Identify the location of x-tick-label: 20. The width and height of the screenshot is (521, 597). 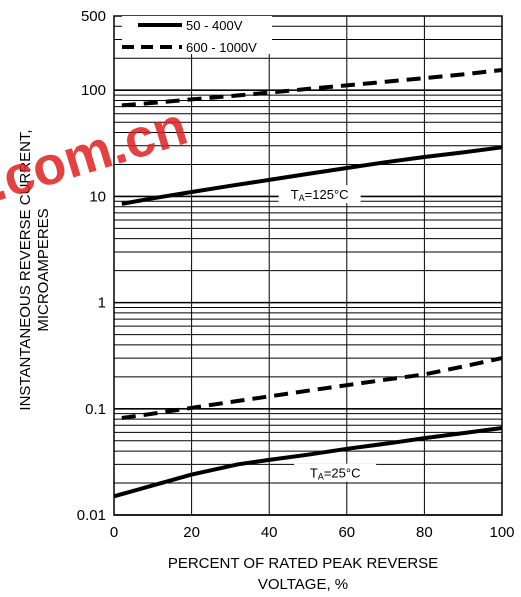
(191, 532).